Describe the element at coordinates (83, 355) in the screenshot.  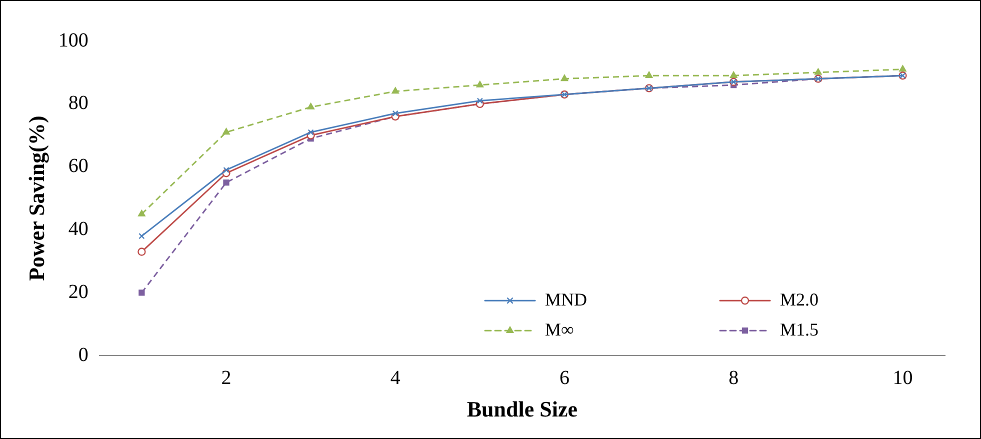
I see `y-tick-label: 0` at that location.